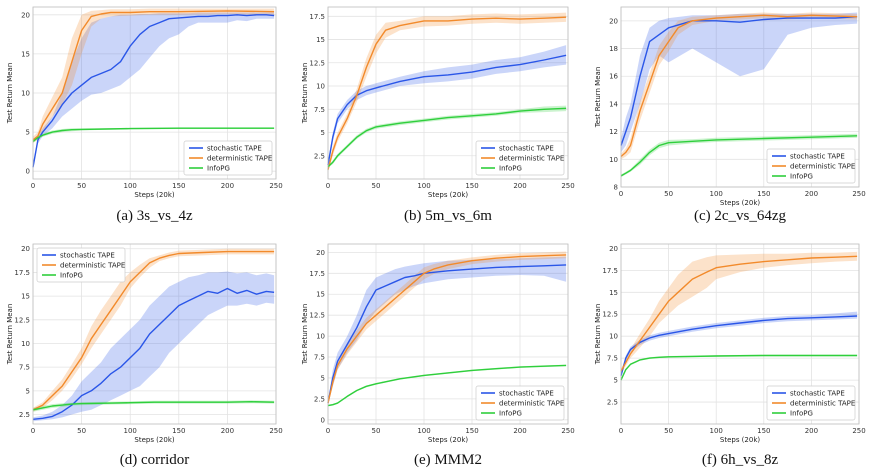 The width and height of the screenshot is (872, 475). I want to click on y-tick-label: 12.5, so click(610, 315).